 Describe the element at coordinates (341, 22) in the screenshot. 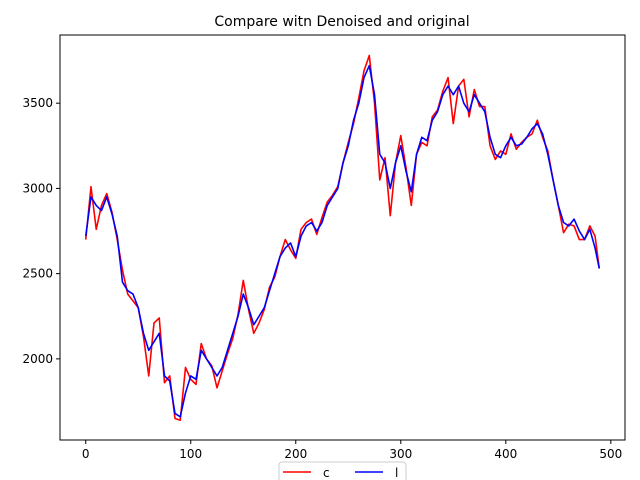

I see `chart-title: Compare witn Denoised and original` at that location.